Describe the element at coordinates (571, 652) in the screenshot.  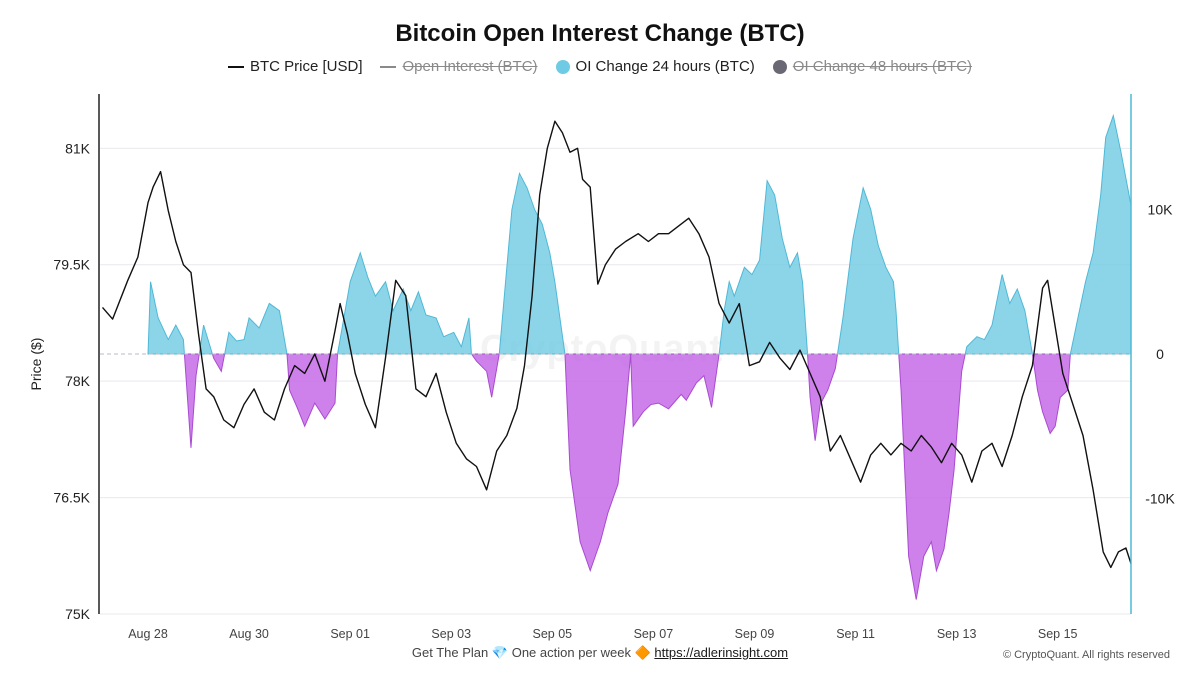
I see `footer-action-text: One action per week` at that location.